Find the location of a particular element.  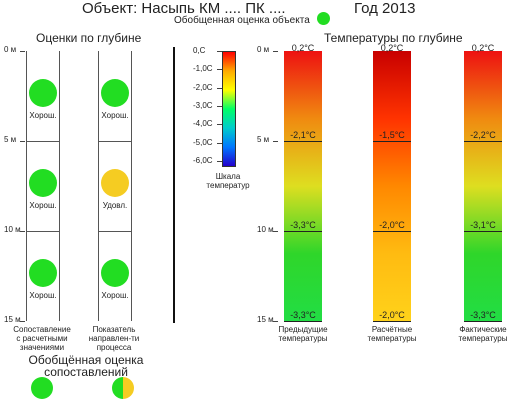

assessment-column-caption: Сопоставление с расчетными значениями is located at coordinates (42, 338).